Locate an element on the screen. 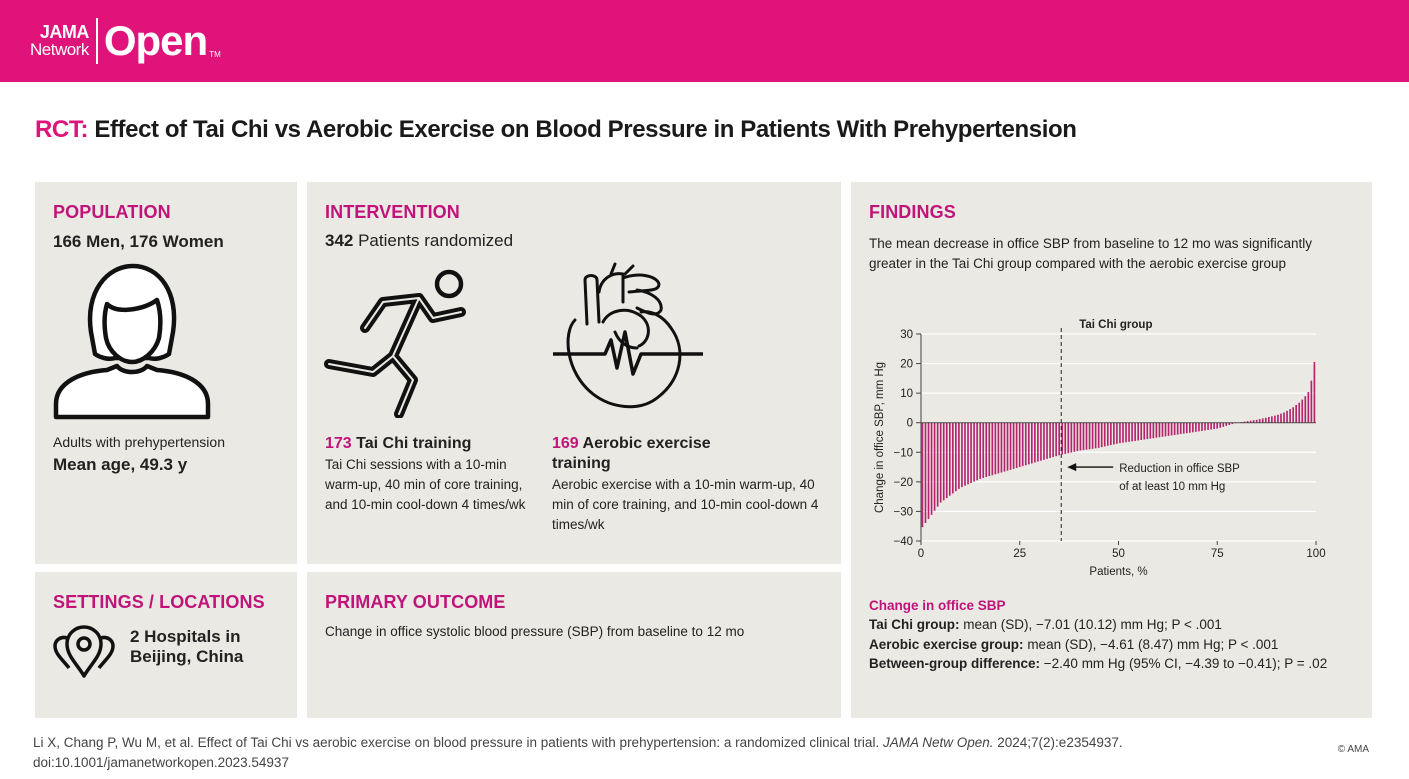  copyright: © AMA is located at coordinates (1353, 749).